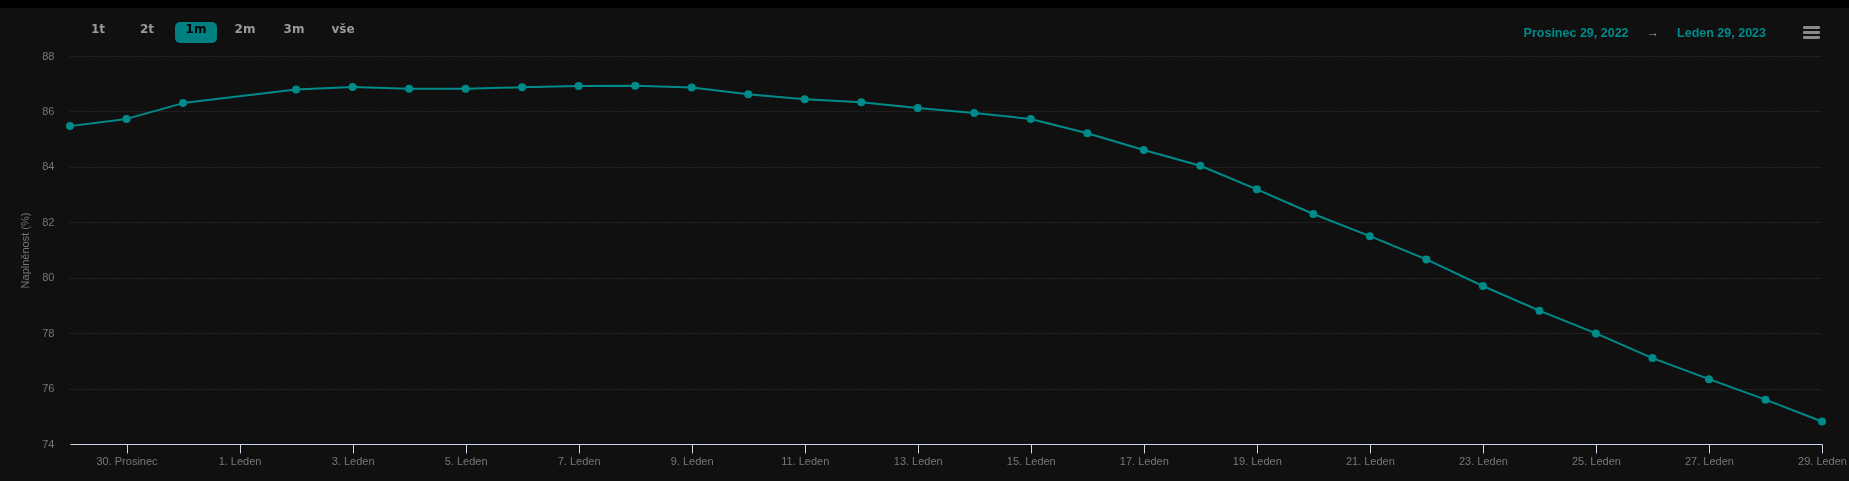 The width and height of the screenshot is (1849, 481). What do you see at coordinates (48, 443) in the screenshot?
I see `y-tick-label: 74` at bounding box center [48, 443].